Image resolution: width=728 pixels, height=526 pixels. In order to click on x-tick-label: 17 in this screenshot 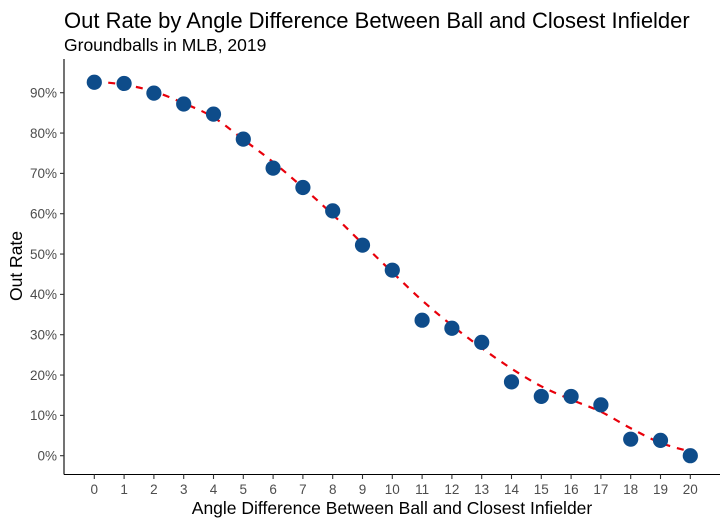, I will do `click(600, 489)`.